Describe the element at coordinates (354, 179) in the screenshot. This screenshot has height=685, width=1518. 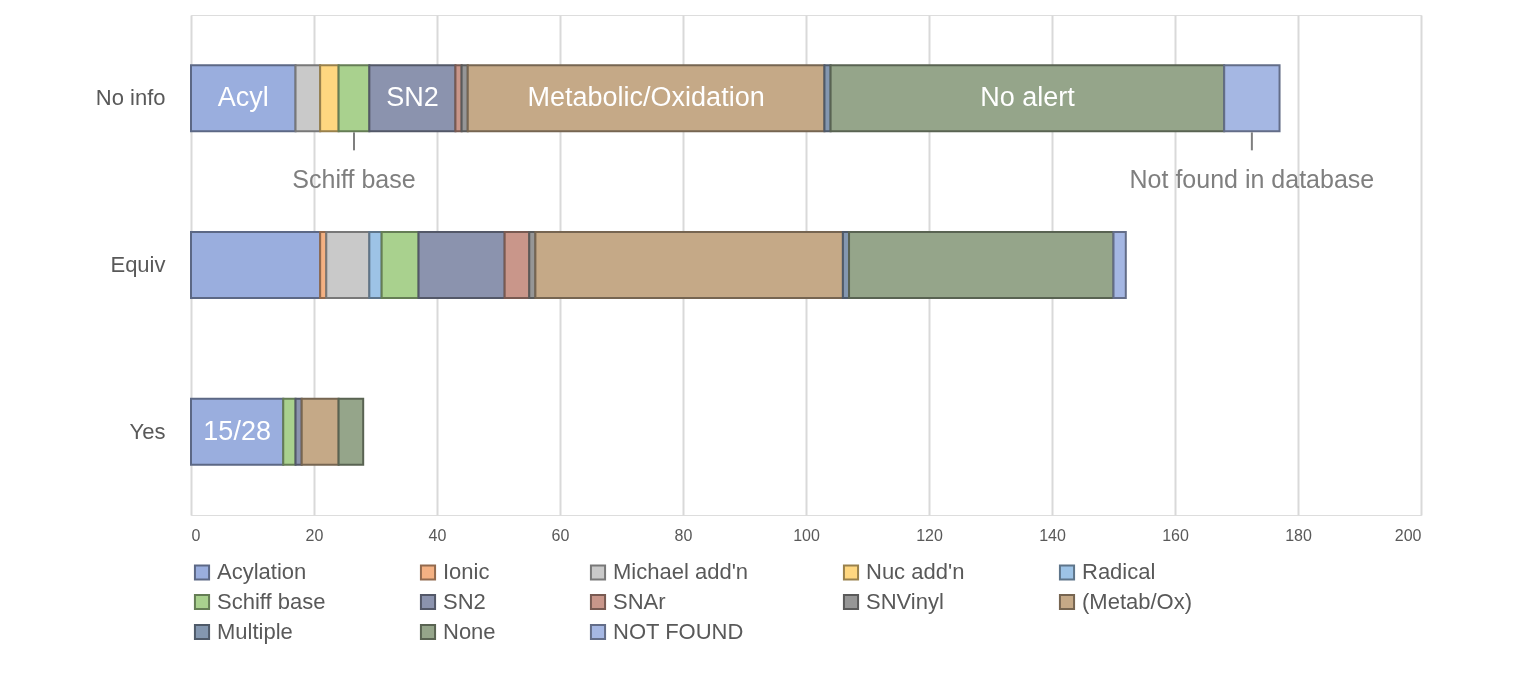
I see `annotation: Schiff base` at that location.